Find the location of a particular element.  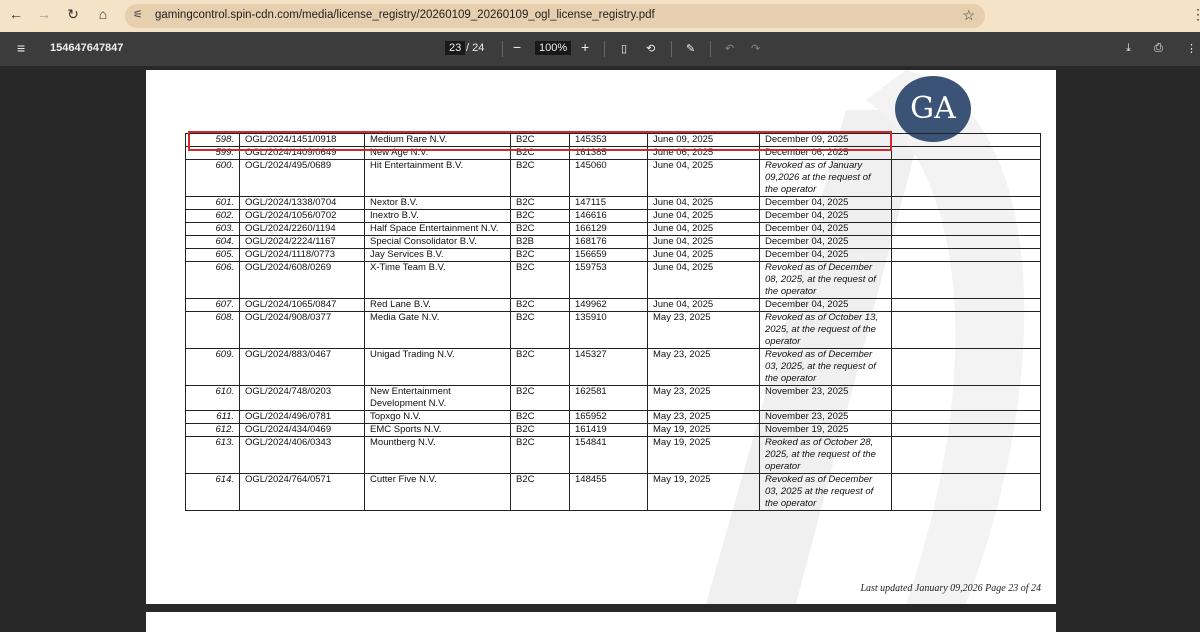

bookmark-star-icon: ☆ is located at coordinates (968, 15).